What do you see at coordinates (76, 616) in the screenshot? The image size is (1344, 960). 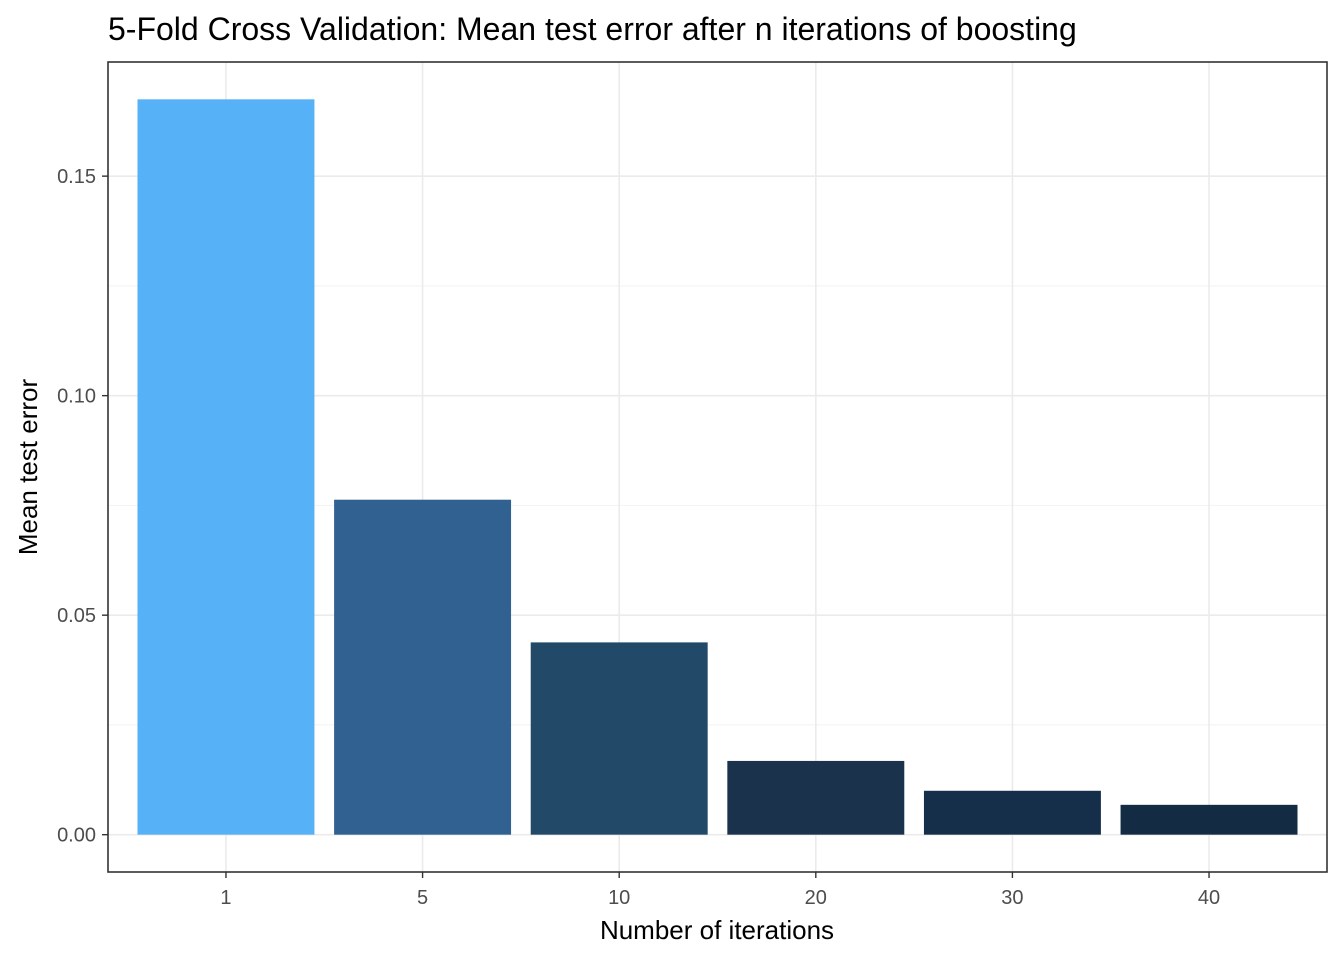 I see `y-tick-label-1: 0.05` at bounding box center [76, 616].